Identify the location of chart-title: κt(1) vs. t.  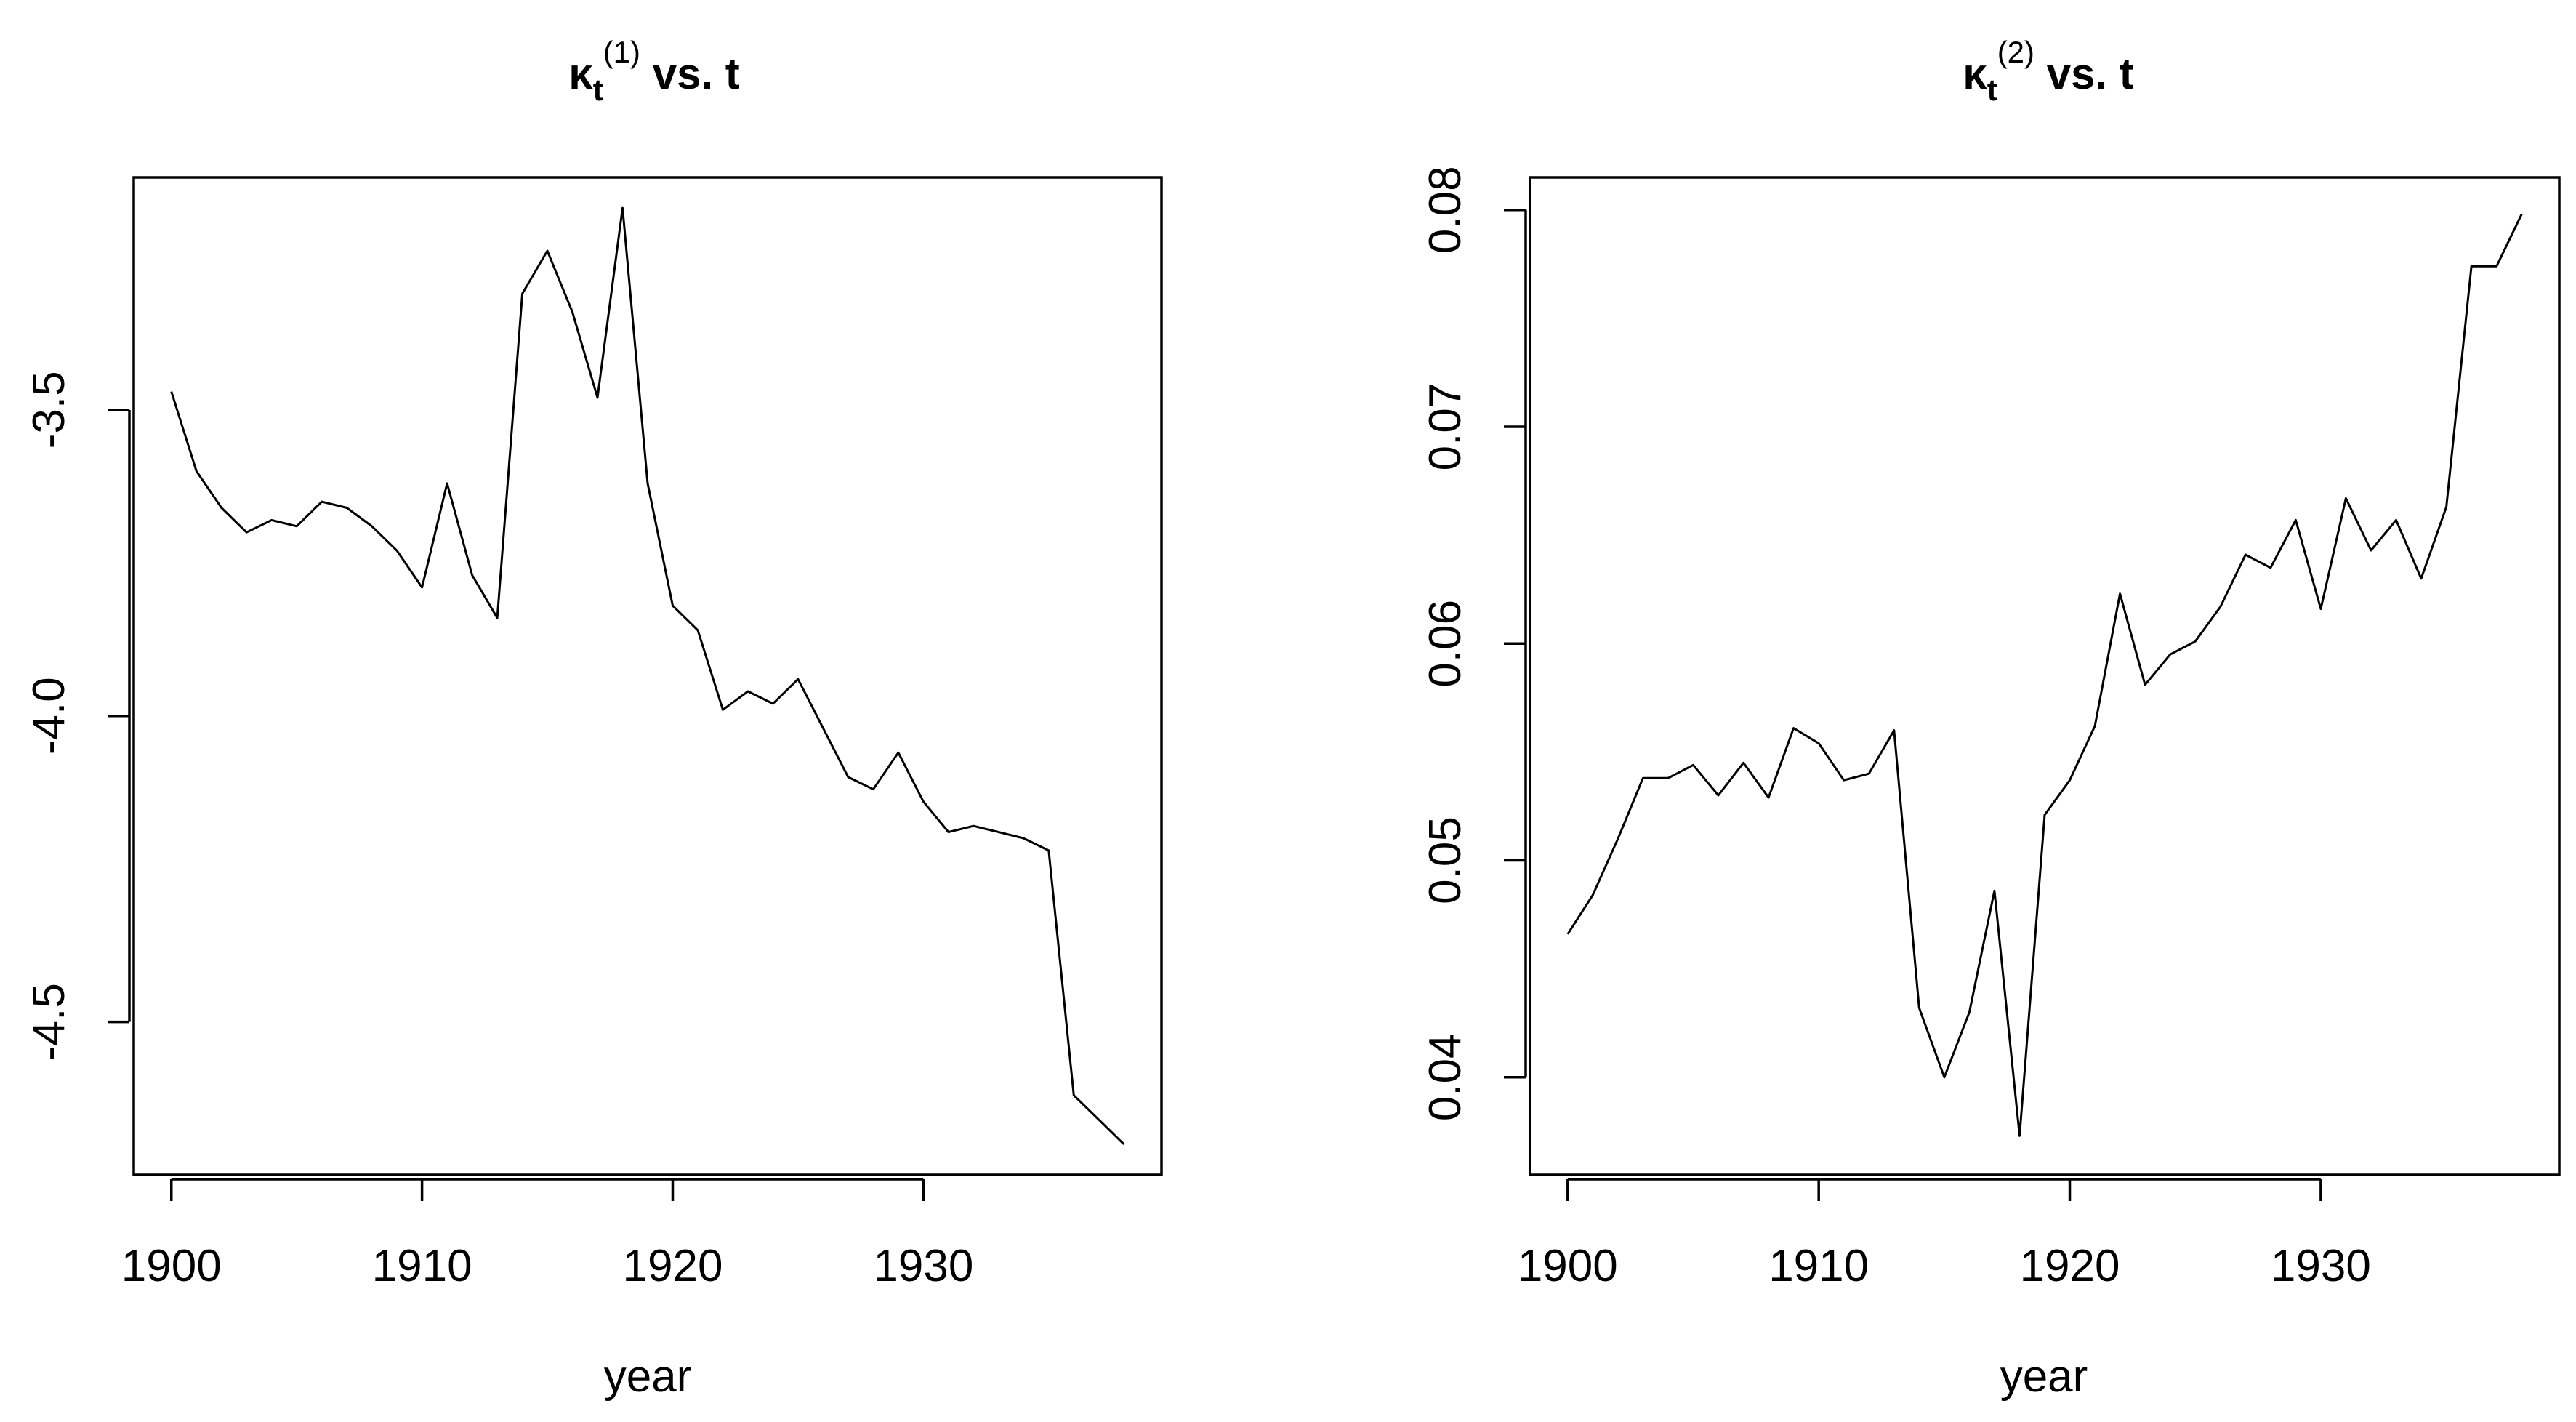
(654, 71).